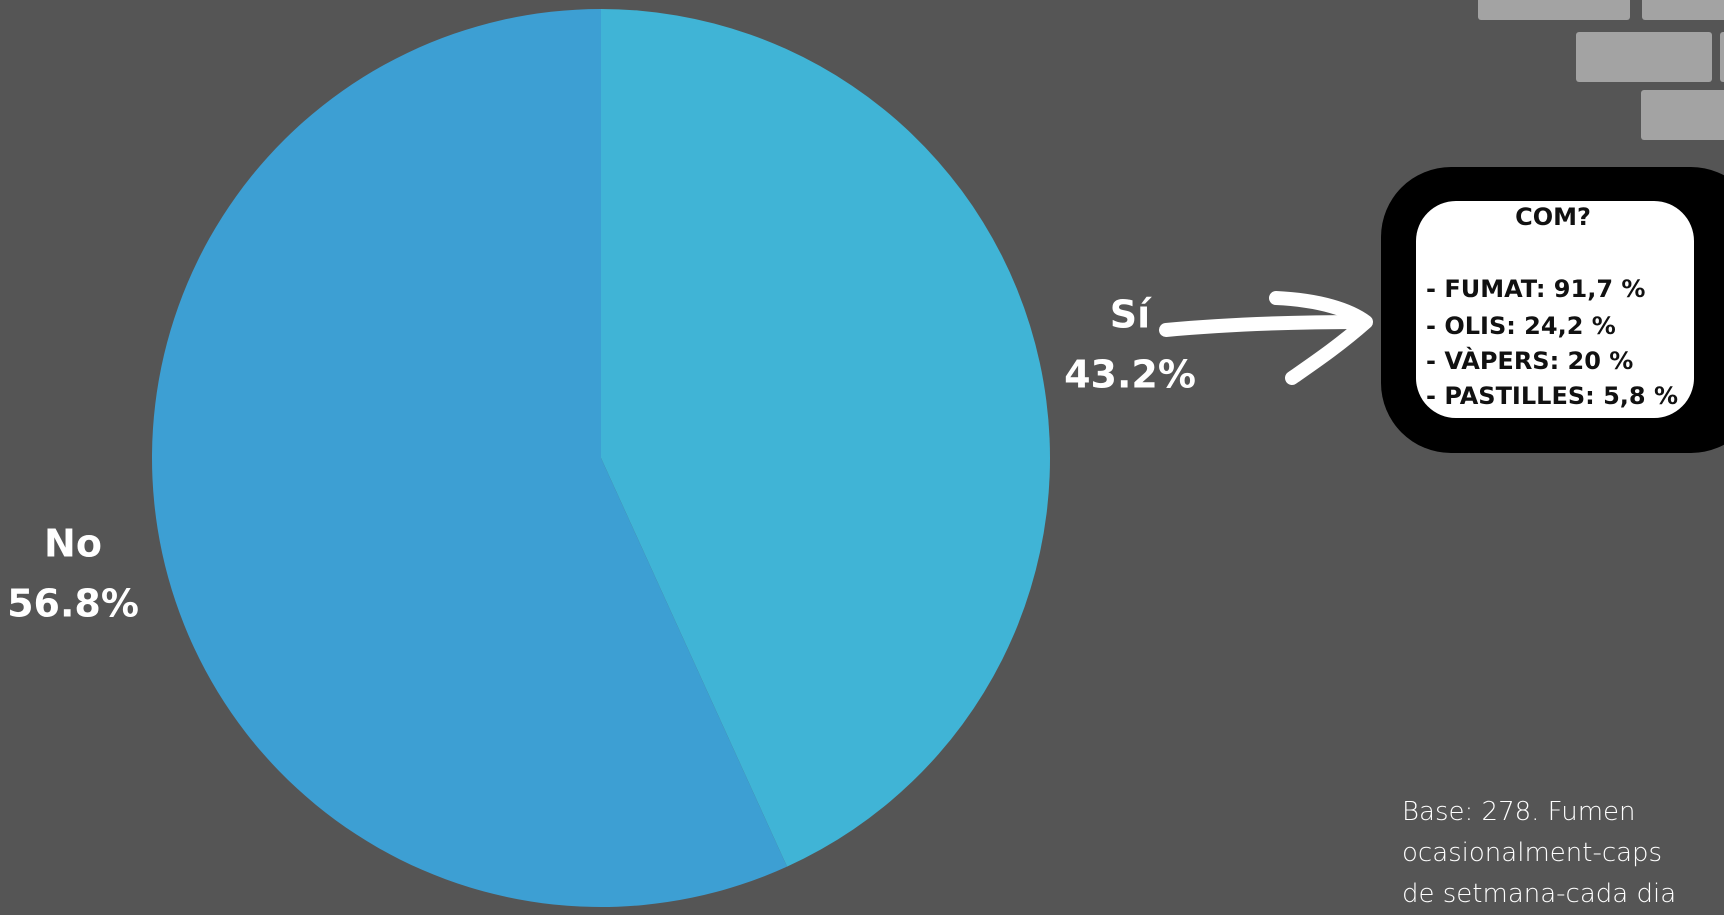 The image size is (1724, 915). I want to click on callout-line: - VÀPERS: 20 %, so click(1529, 360).